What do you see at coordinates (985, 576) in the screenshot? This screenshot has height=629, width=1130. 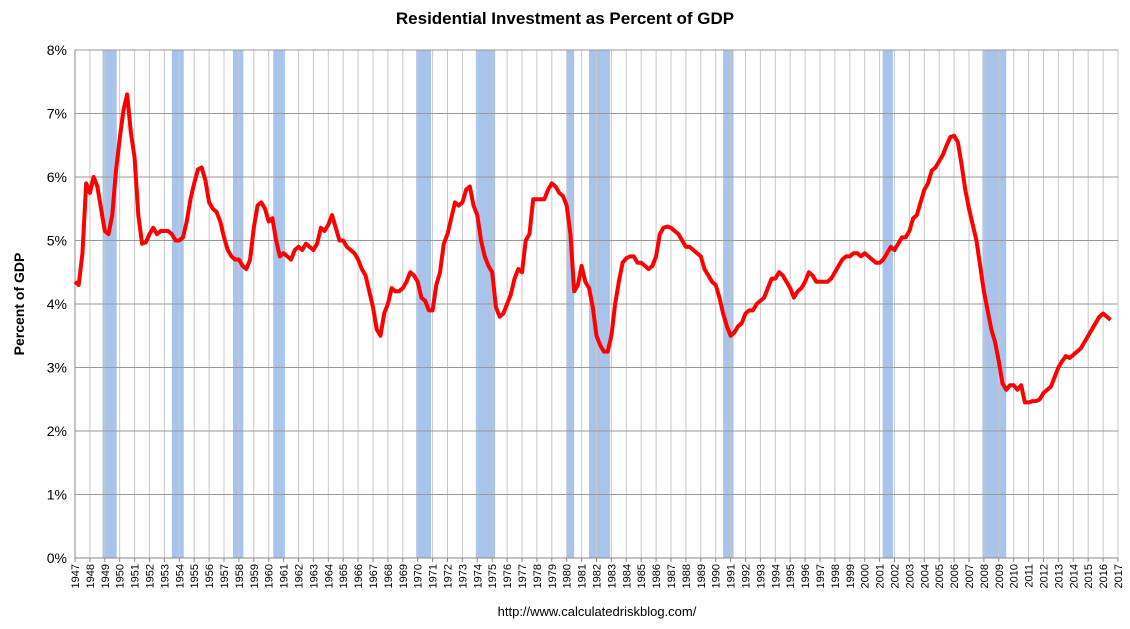 I see `x-tick-label: 2008` at bounding box center [985, 576].